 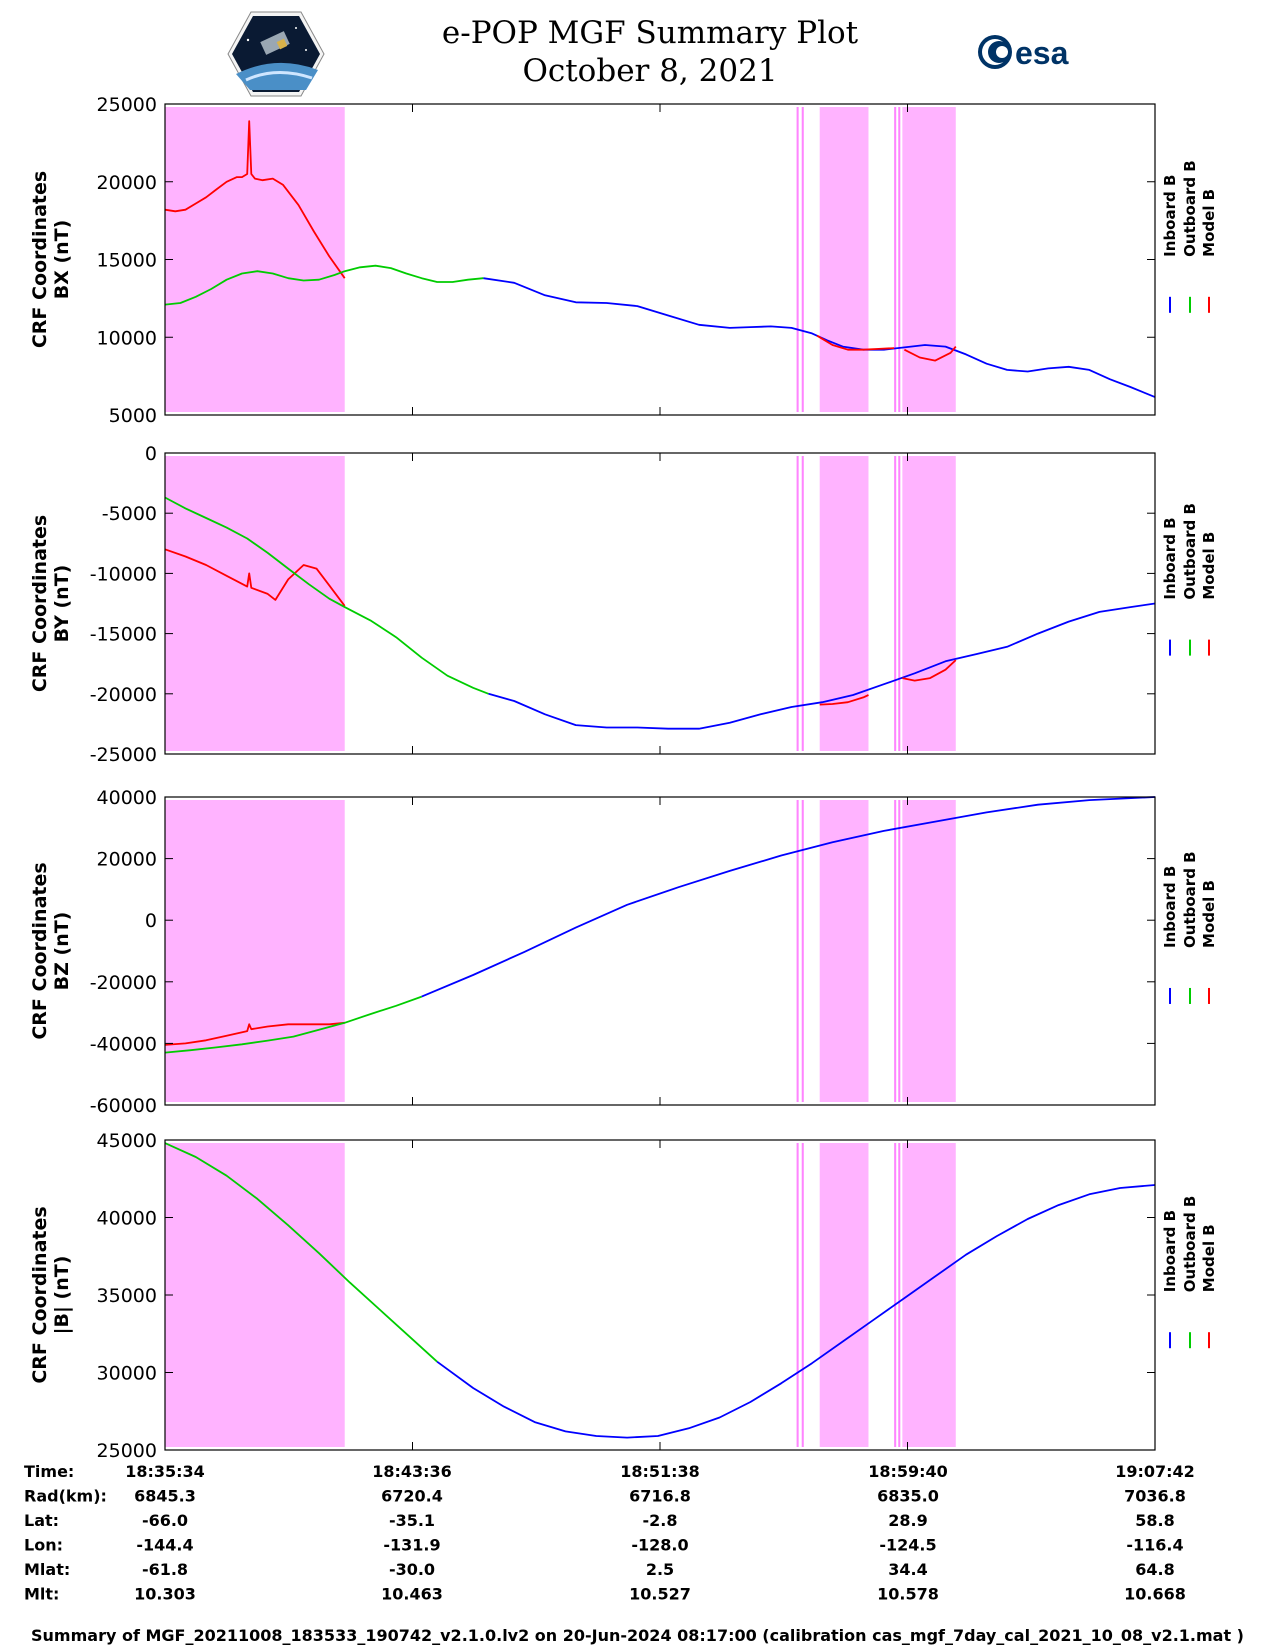 What do you see at coordinates (1154, 1545) in the screenshot?
I see `info-cell: -116.4` at bounding box center [1154, 1545].